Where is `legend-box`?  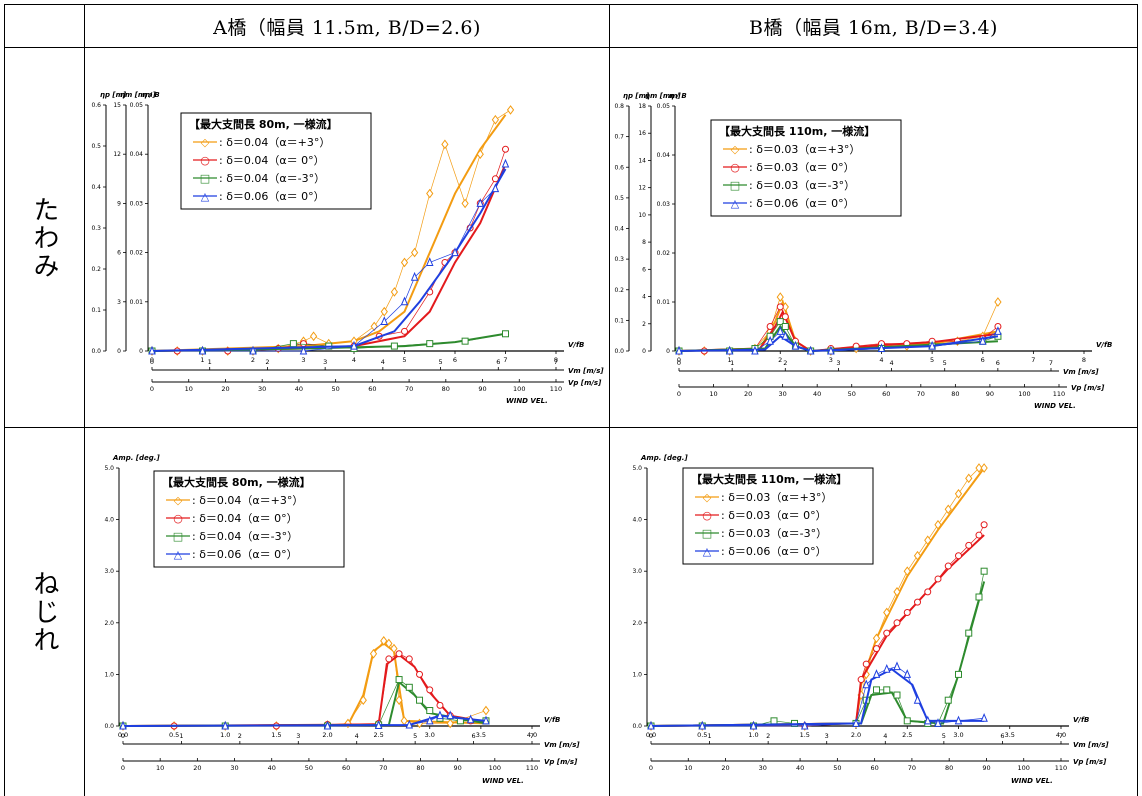 legend-box is located at coordinates (276, 161).